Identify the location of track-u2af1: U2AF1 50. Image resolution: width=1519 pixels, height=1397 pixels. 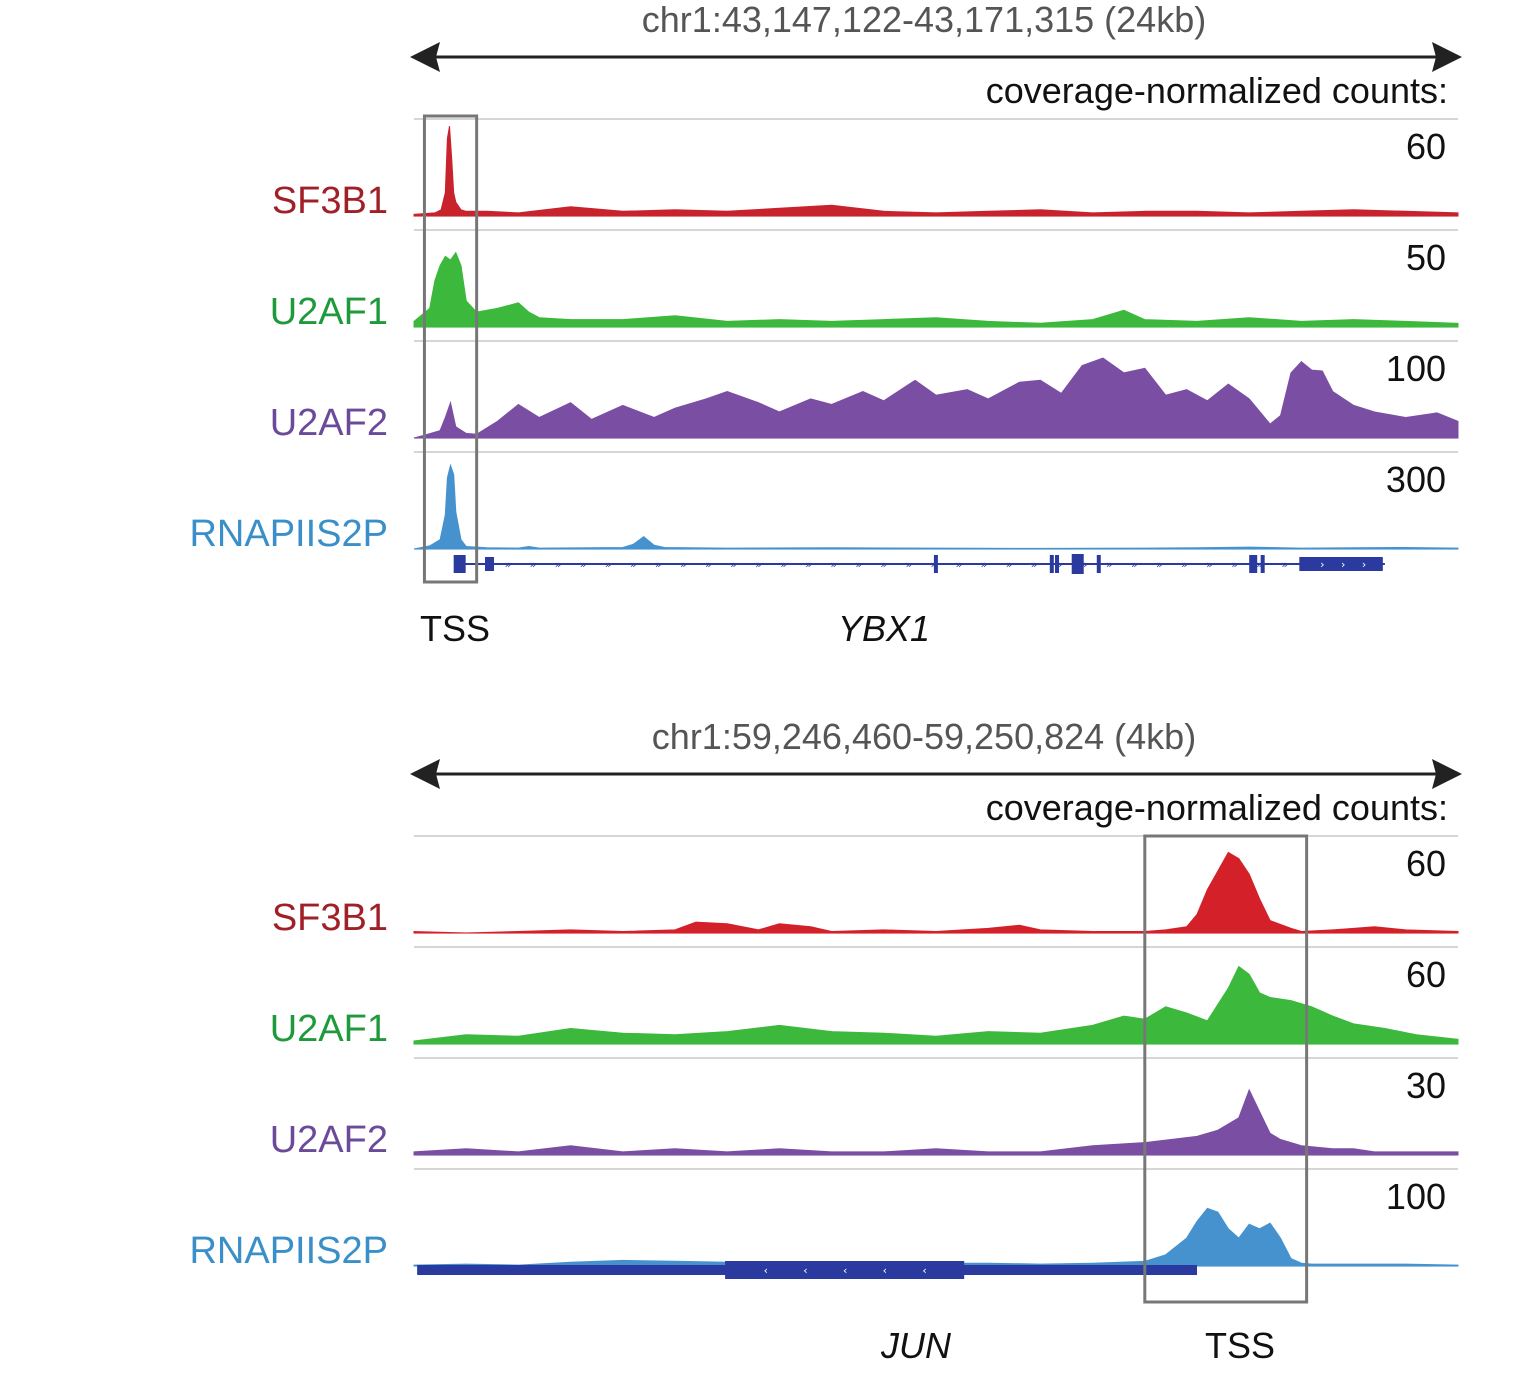
(864, 281).